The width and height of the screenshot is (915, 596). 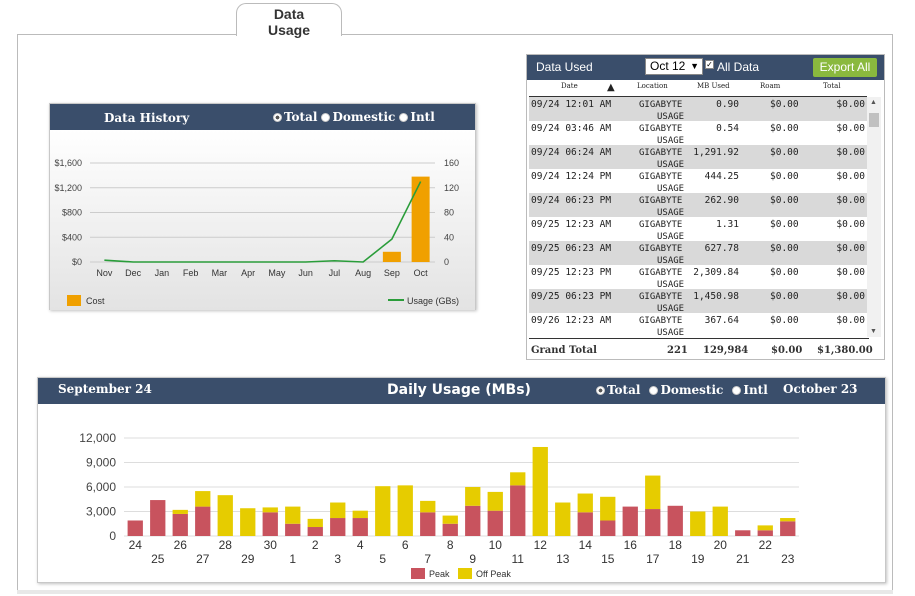 I want to click on tab-data-usage: Data Usage, so click(x=289, y=20).